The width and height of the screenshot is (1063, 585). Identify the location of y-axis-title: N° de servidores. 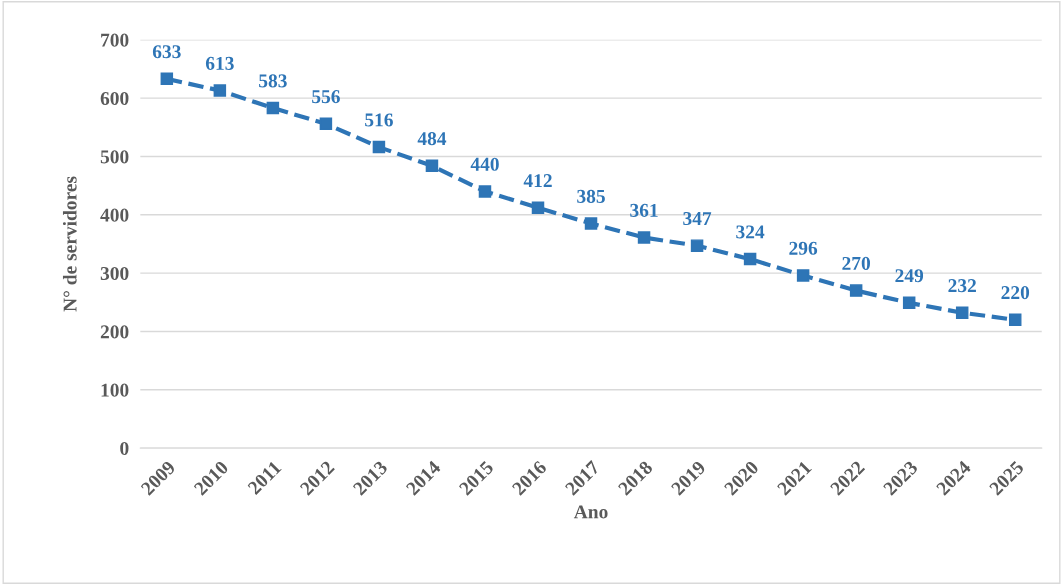
(69, 244).